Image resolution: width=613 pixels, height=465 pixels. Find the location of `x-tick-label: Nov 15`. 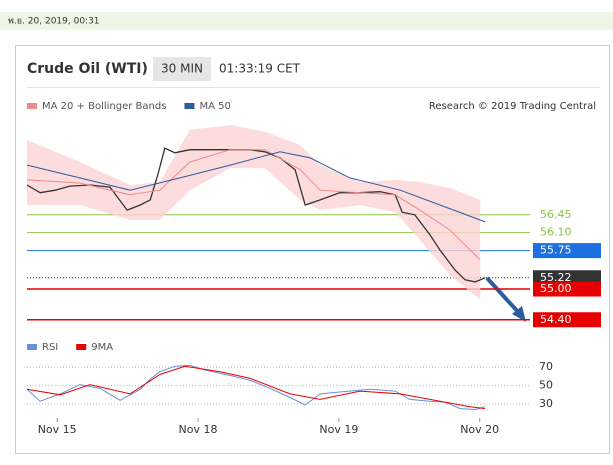

x-tick-label: Nov 15 is located at coordinates (57, 429).